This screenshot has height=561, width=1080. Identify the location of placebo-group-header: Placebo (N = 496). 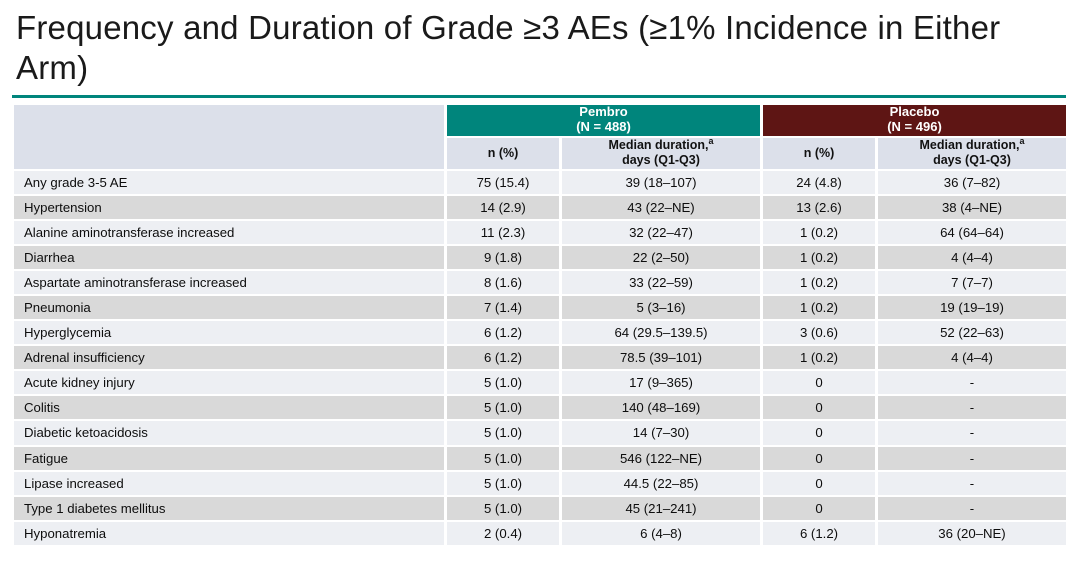
(914, 120).